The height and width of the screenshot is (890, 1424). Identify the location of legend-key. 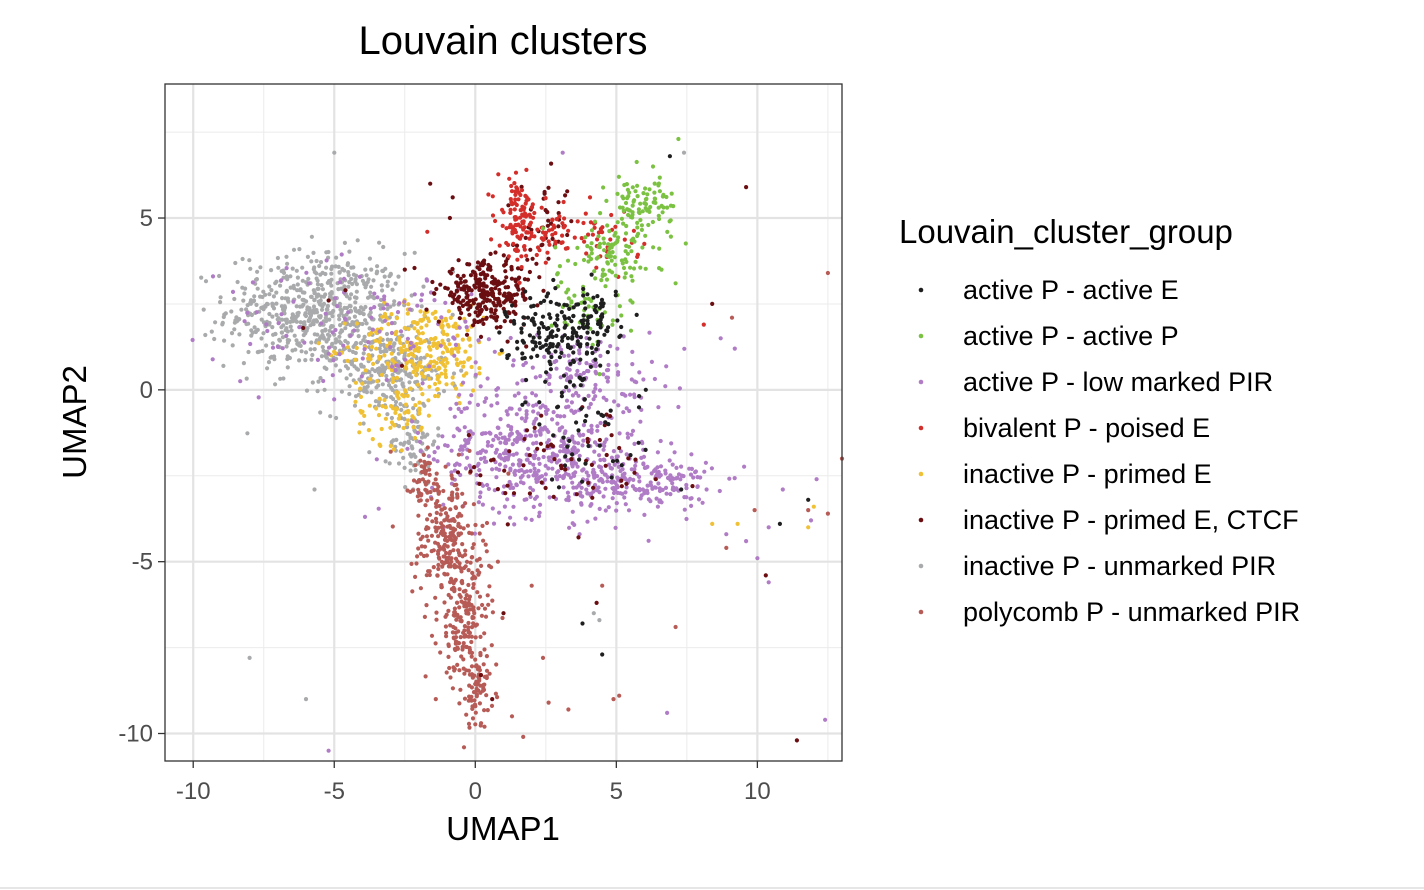
(921, 428).